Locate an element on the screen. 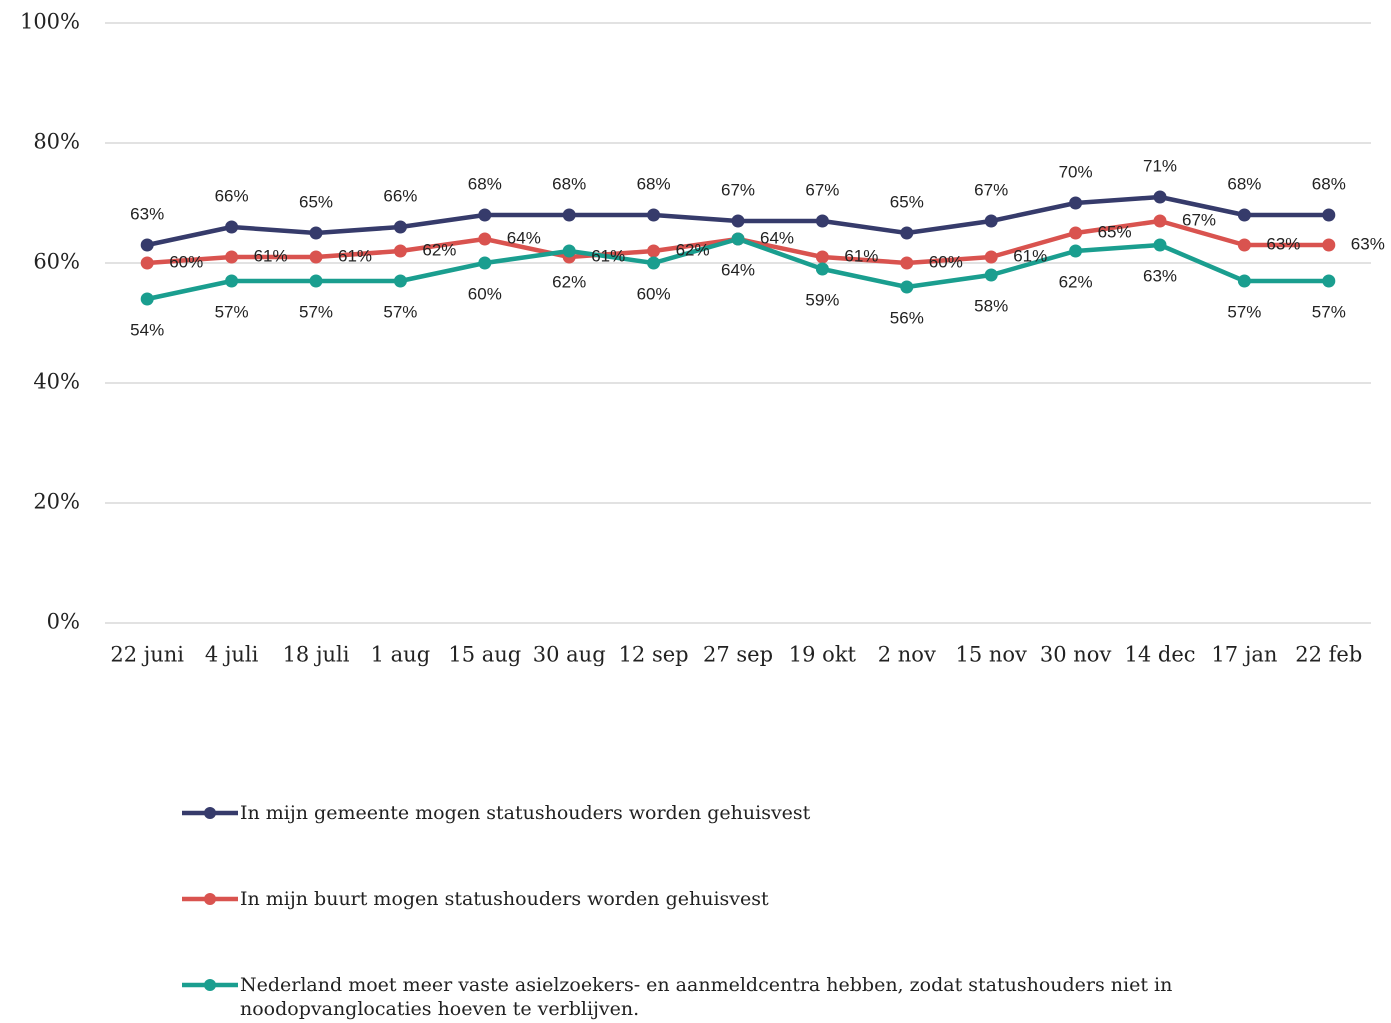 Image resolution: width=1391 pixels, height=1023 pixels. x-tick-label: 22 juni is located at coordinates (147, 655).